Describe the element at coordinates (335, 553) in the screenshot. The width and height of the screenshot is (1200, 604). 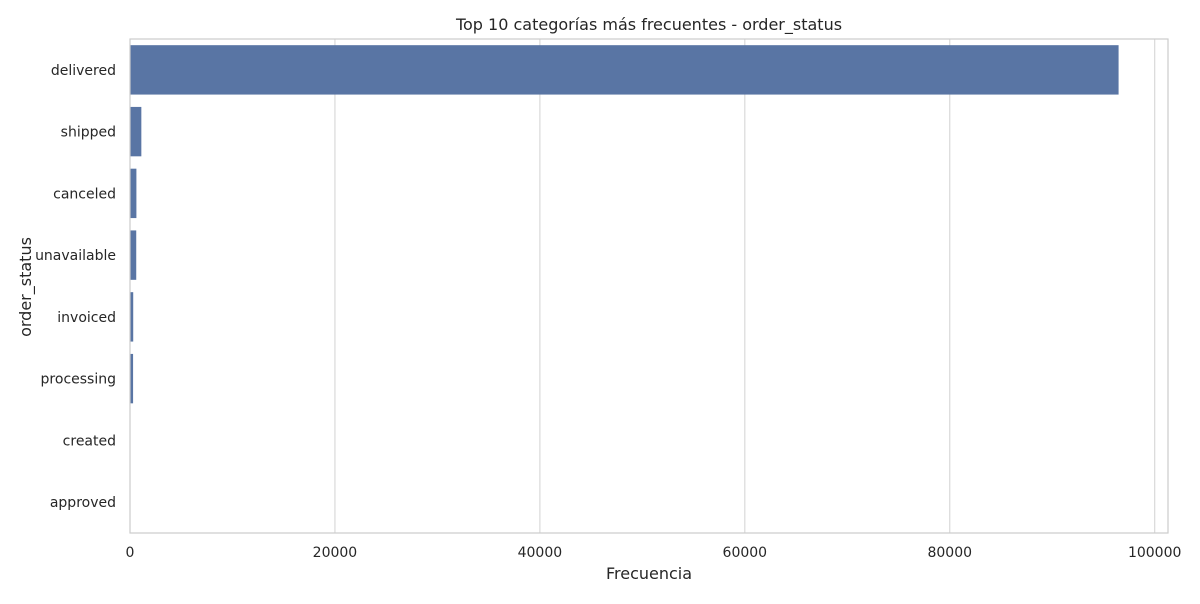
I see `x-tick-label-1: 20000` at that location.